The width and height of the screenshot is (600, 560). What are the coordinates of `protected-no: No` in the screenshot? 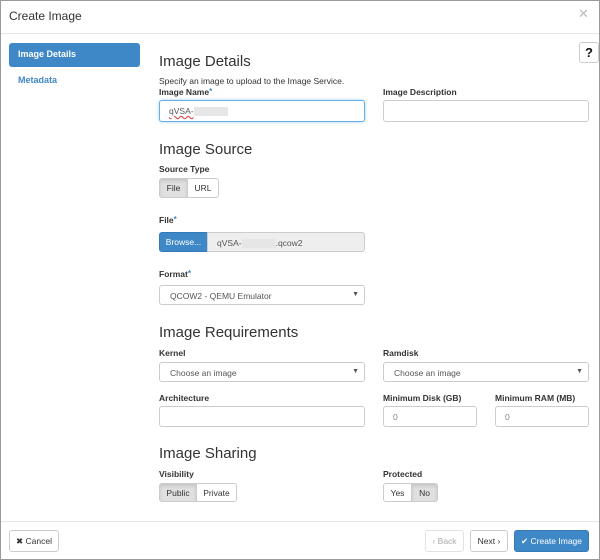 It's located at (424, 492).